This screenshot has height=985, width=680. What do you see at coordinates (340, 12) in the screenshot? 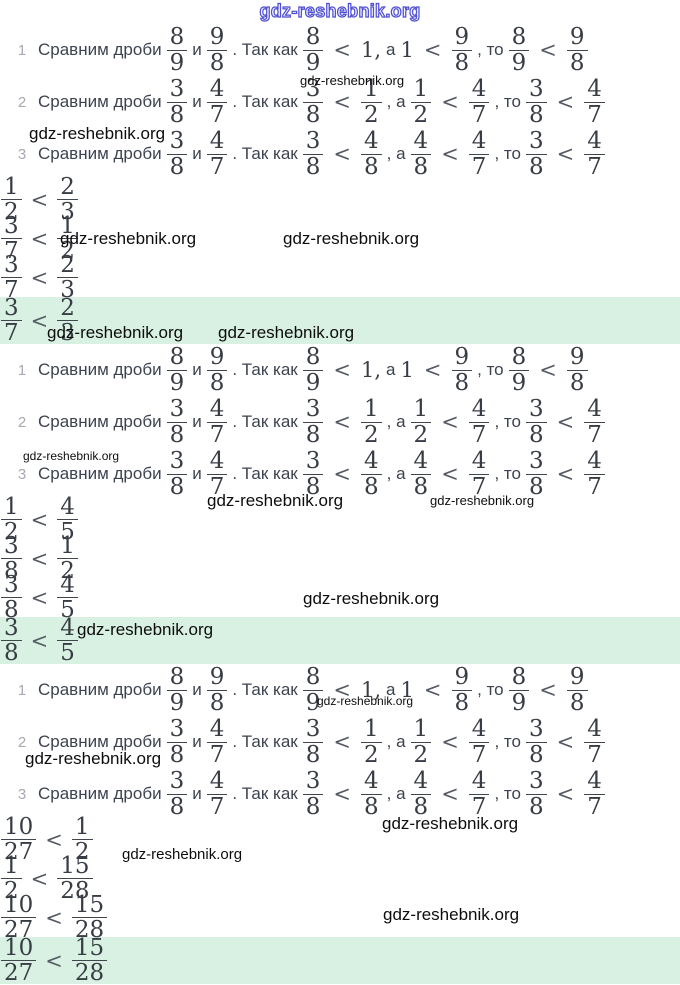
I see `header-spacer` at bounding box center [340, 12].